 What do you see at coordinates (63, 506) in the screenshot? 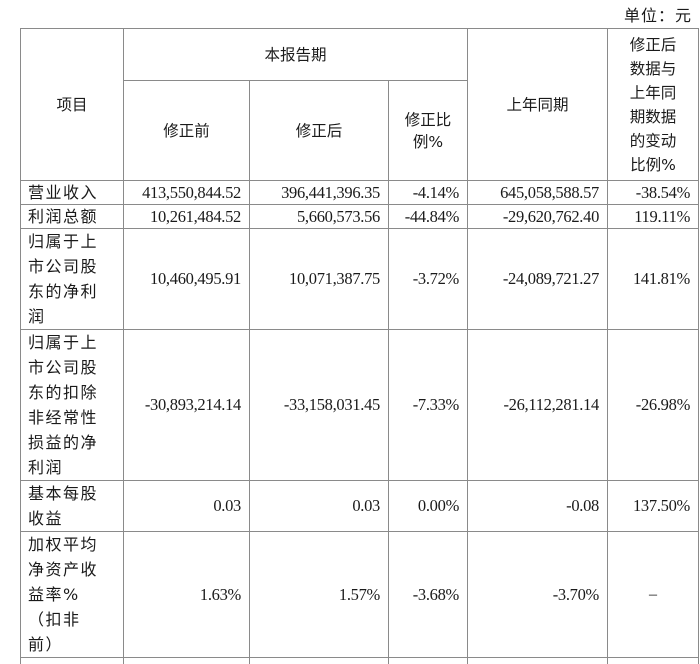
I see `row-label-text: 基本每股收益` at bounding box center [63, 506].